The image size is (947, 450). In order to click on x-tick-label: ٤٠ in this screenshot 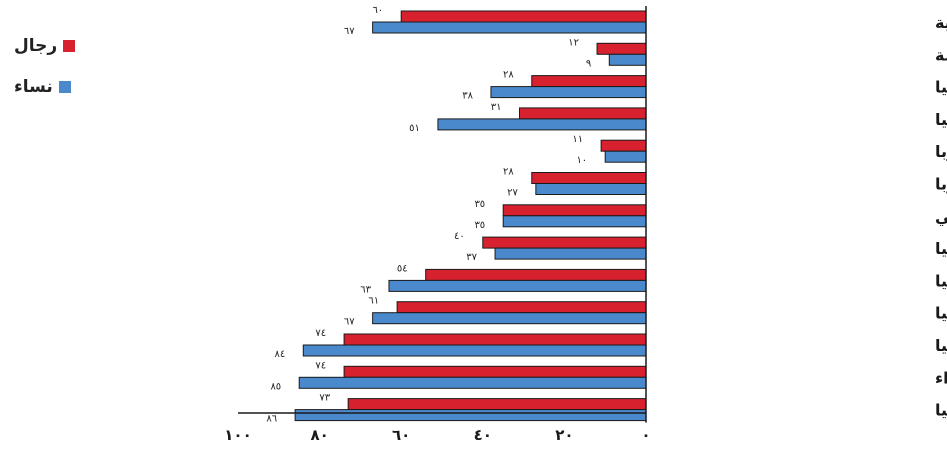, I will do `click(483, 435)`.